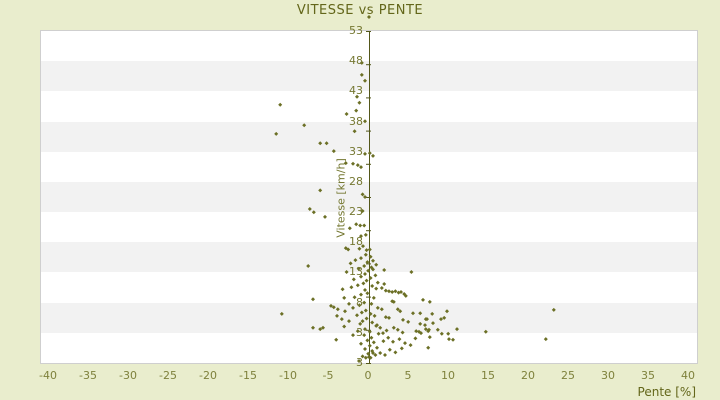  Describe the element at coordinates (356, 212) in the screenshot. I see `y-tick-label: 23` at that location.